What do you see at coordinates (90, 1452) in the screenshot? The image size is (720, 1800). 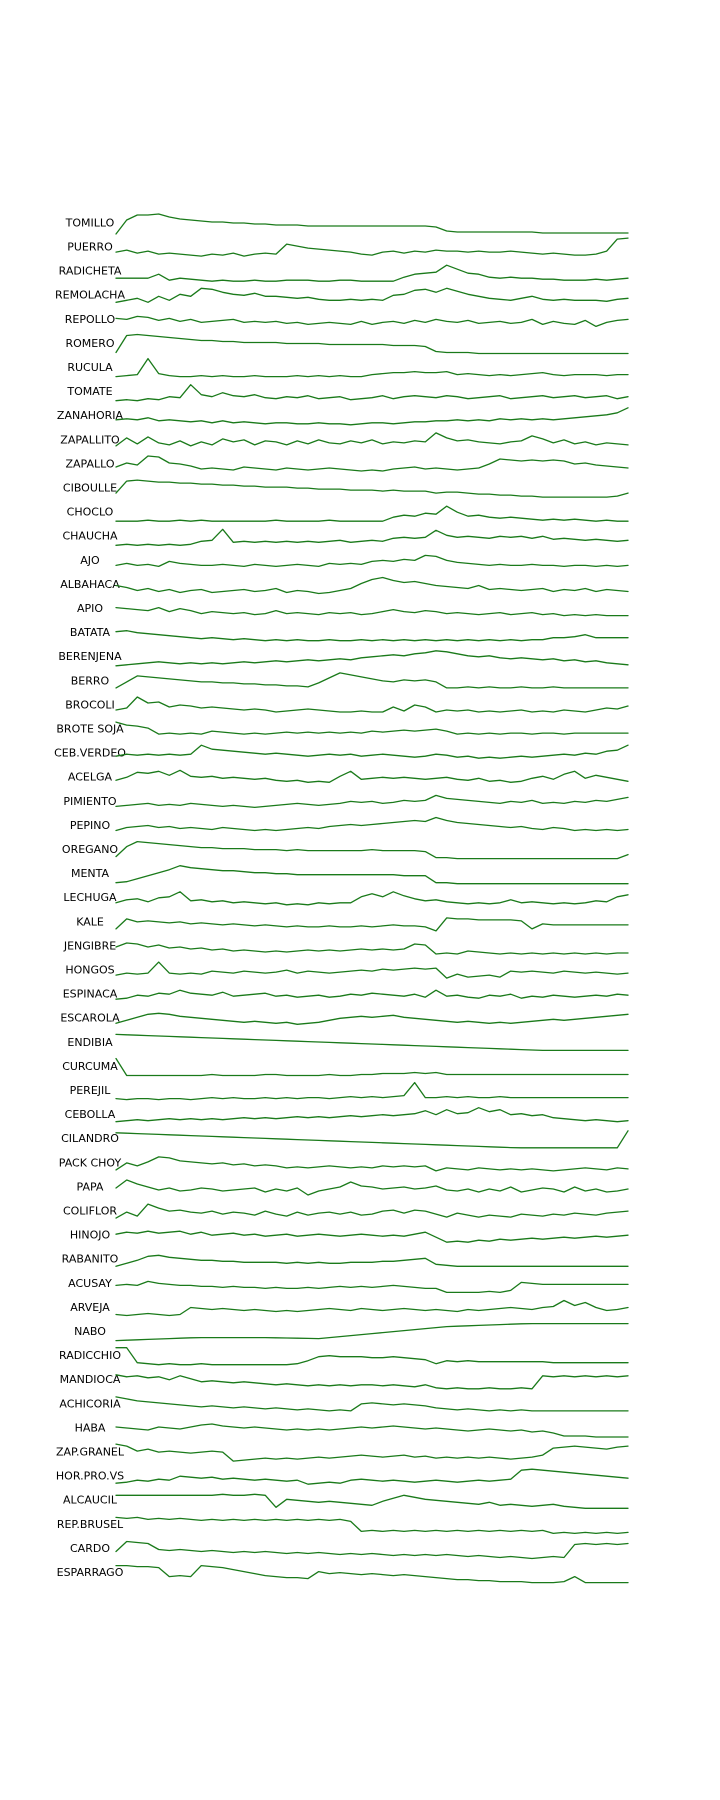 I see `series-label: ZAP.GRANEL` at bounding box center [90, 1452].